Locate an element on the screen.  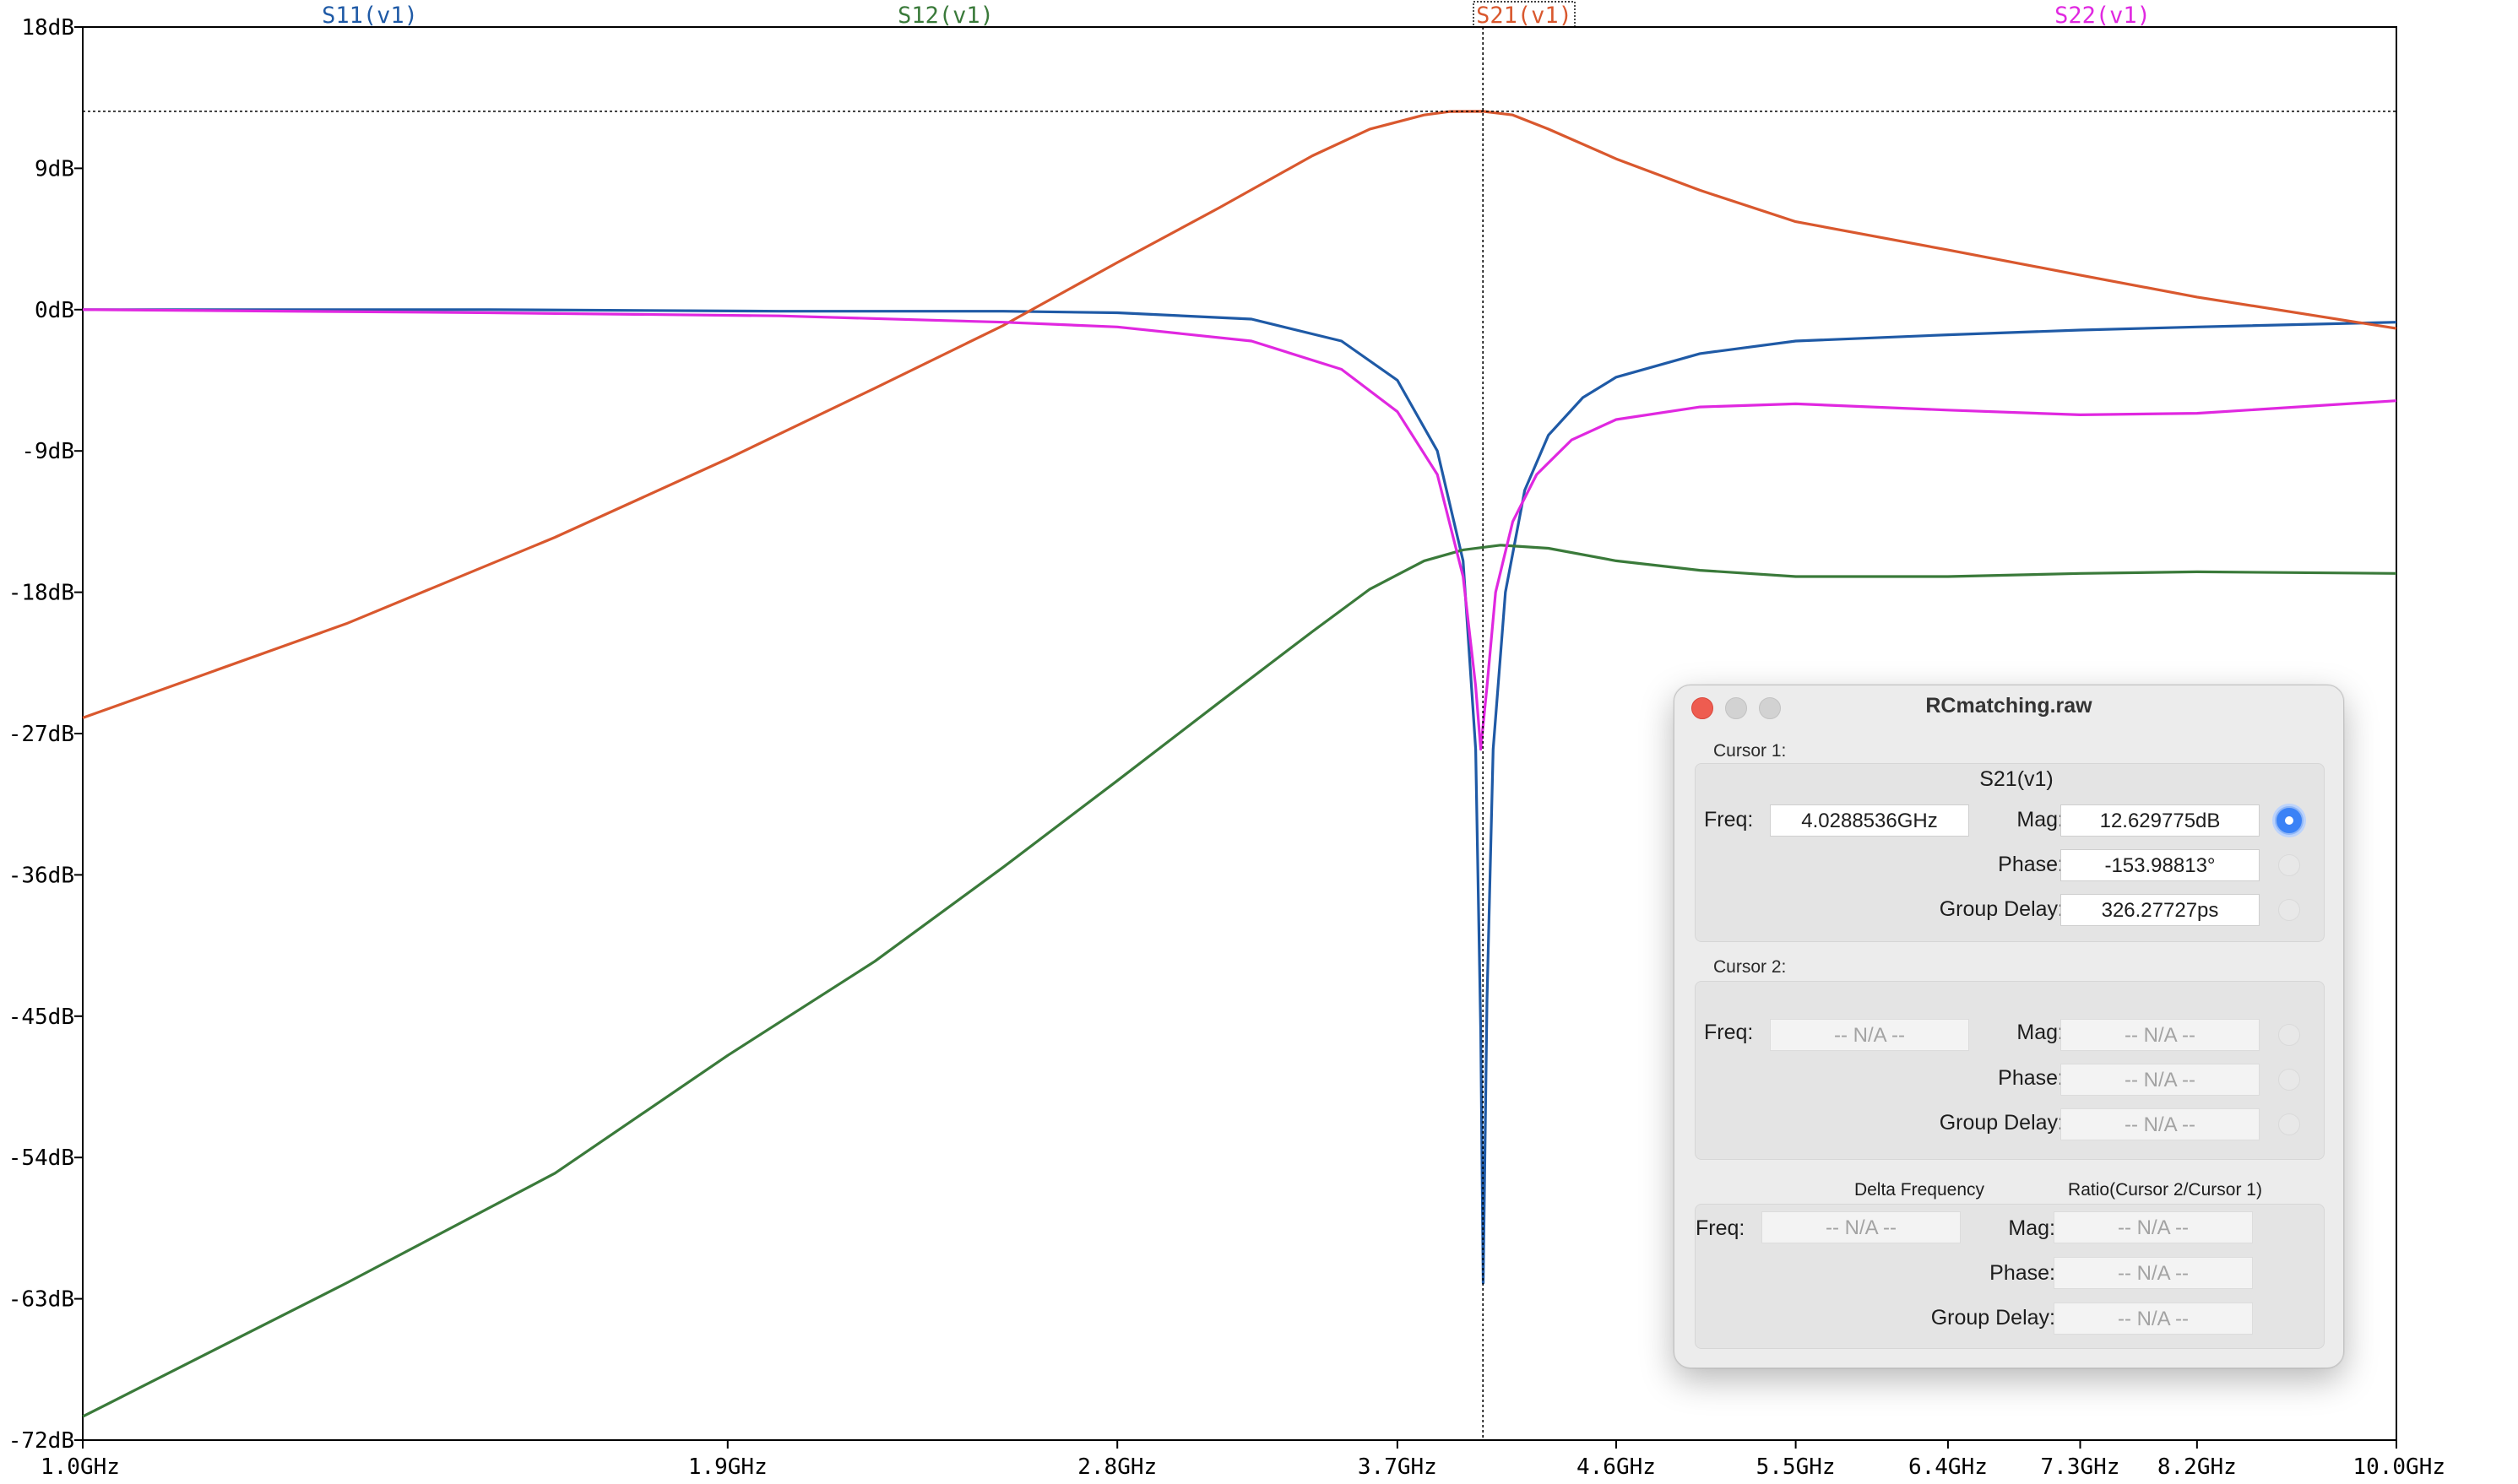
y-tick-label: 0dB is located at coordinates (54, 310).